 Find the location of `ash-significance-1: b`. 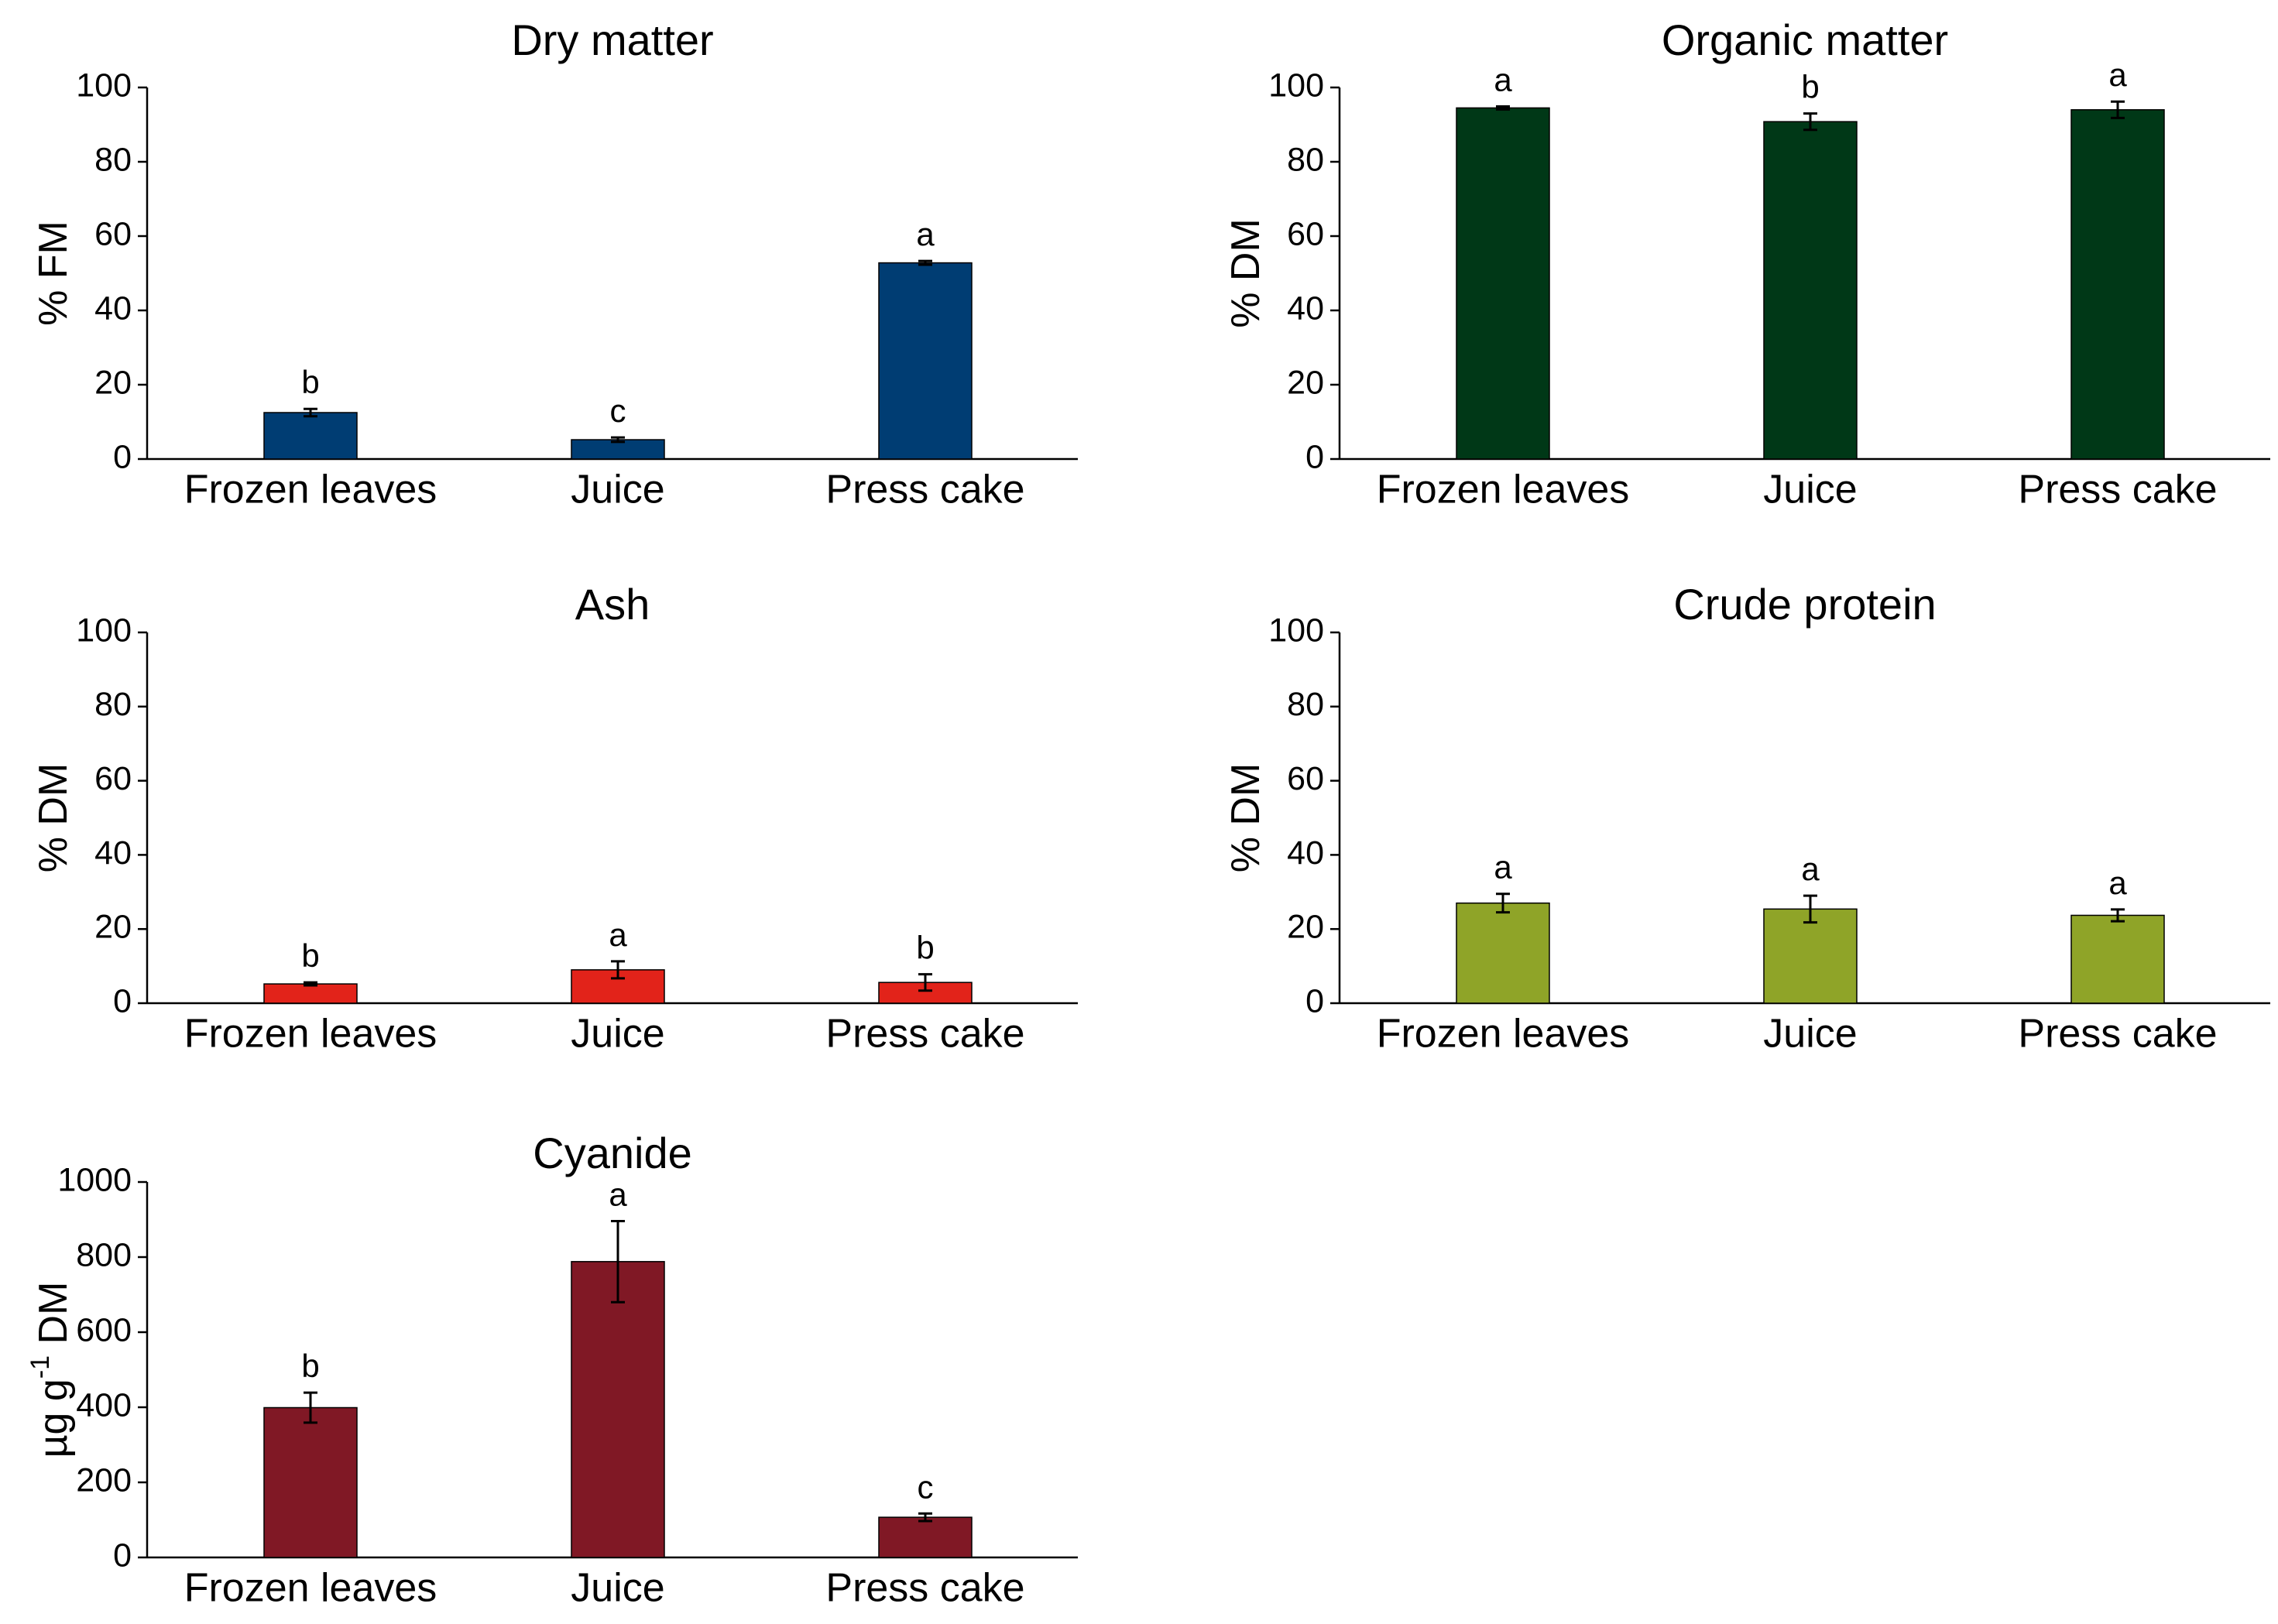

ash-significance-1: b is located at coordinates (310, 955).